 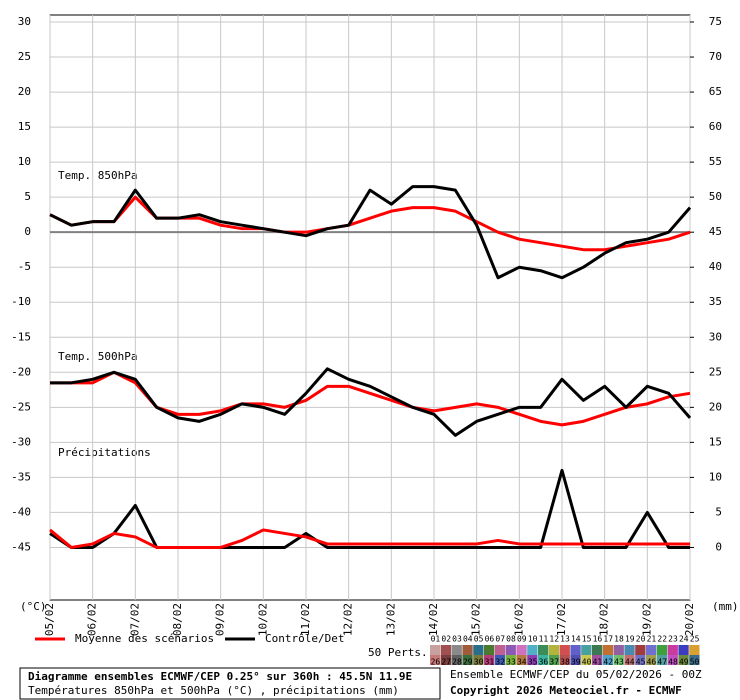 What do you see at coordinates (608, 639) in the screenshot?
I see `perturbation-number: 17` at bounding box center [608, 639].